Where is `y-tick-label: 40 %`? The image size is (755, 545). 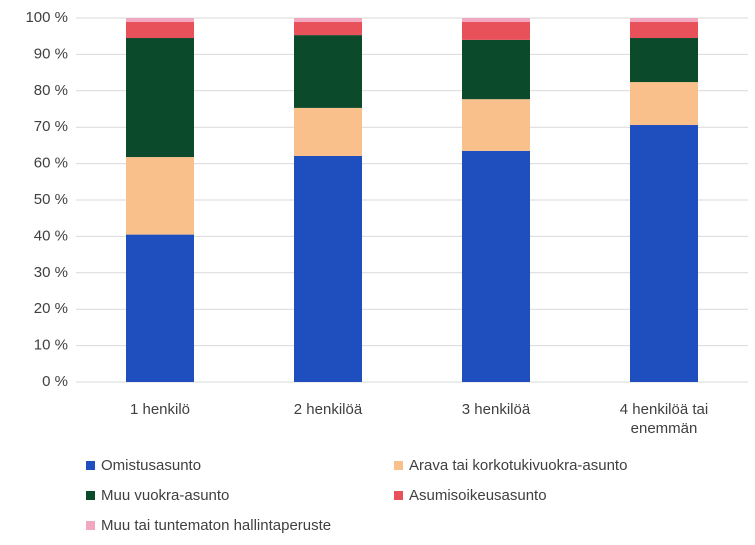
y-tick-label: 40 % is located at coordinates (51, 235).